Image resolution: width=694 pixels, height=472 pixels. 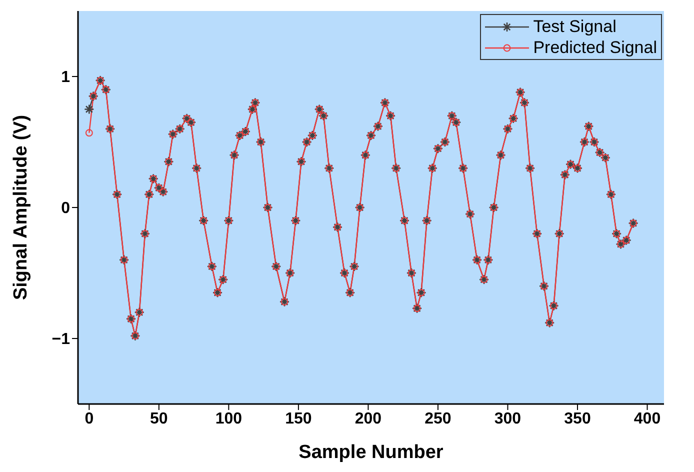 What do you see at coordinates (89, 419) in the screenshot?
I see `x-tick-label: 0` at bounding box center [89, 419].